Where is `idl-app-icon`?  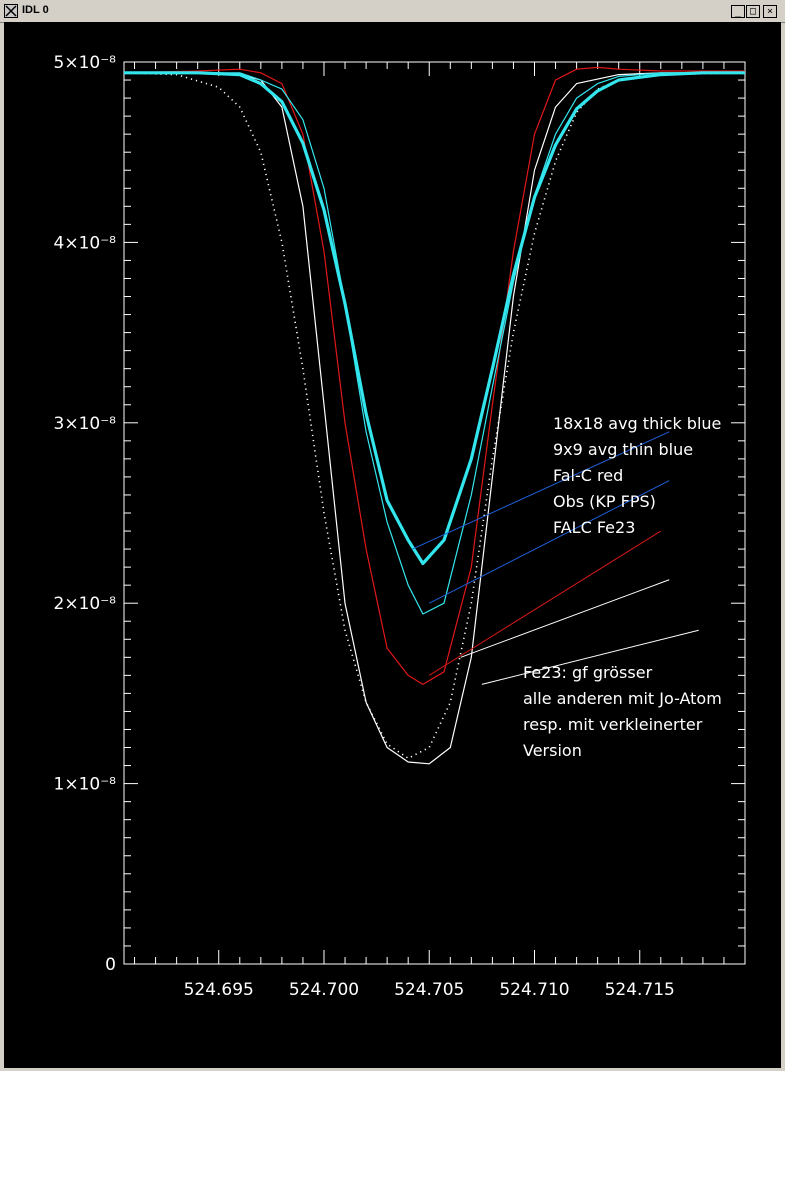 idl-app-icon is located at coordinates (11, 11).